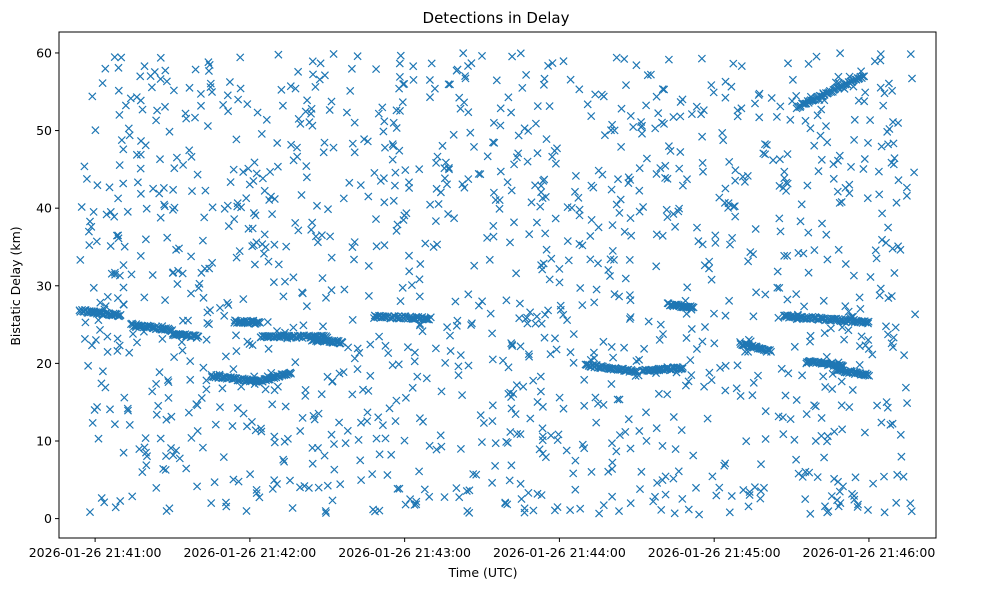  What do you see at coordinates (813, 99) in the screenshot?
I see `track-17-detection` at bounding box center [813, 99].